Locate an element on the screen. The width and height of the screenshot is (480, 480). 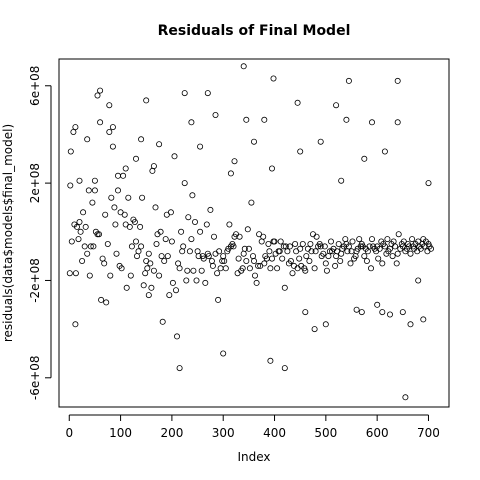
y-tick-label: -6e+08 is located at coordinates (35, 377).